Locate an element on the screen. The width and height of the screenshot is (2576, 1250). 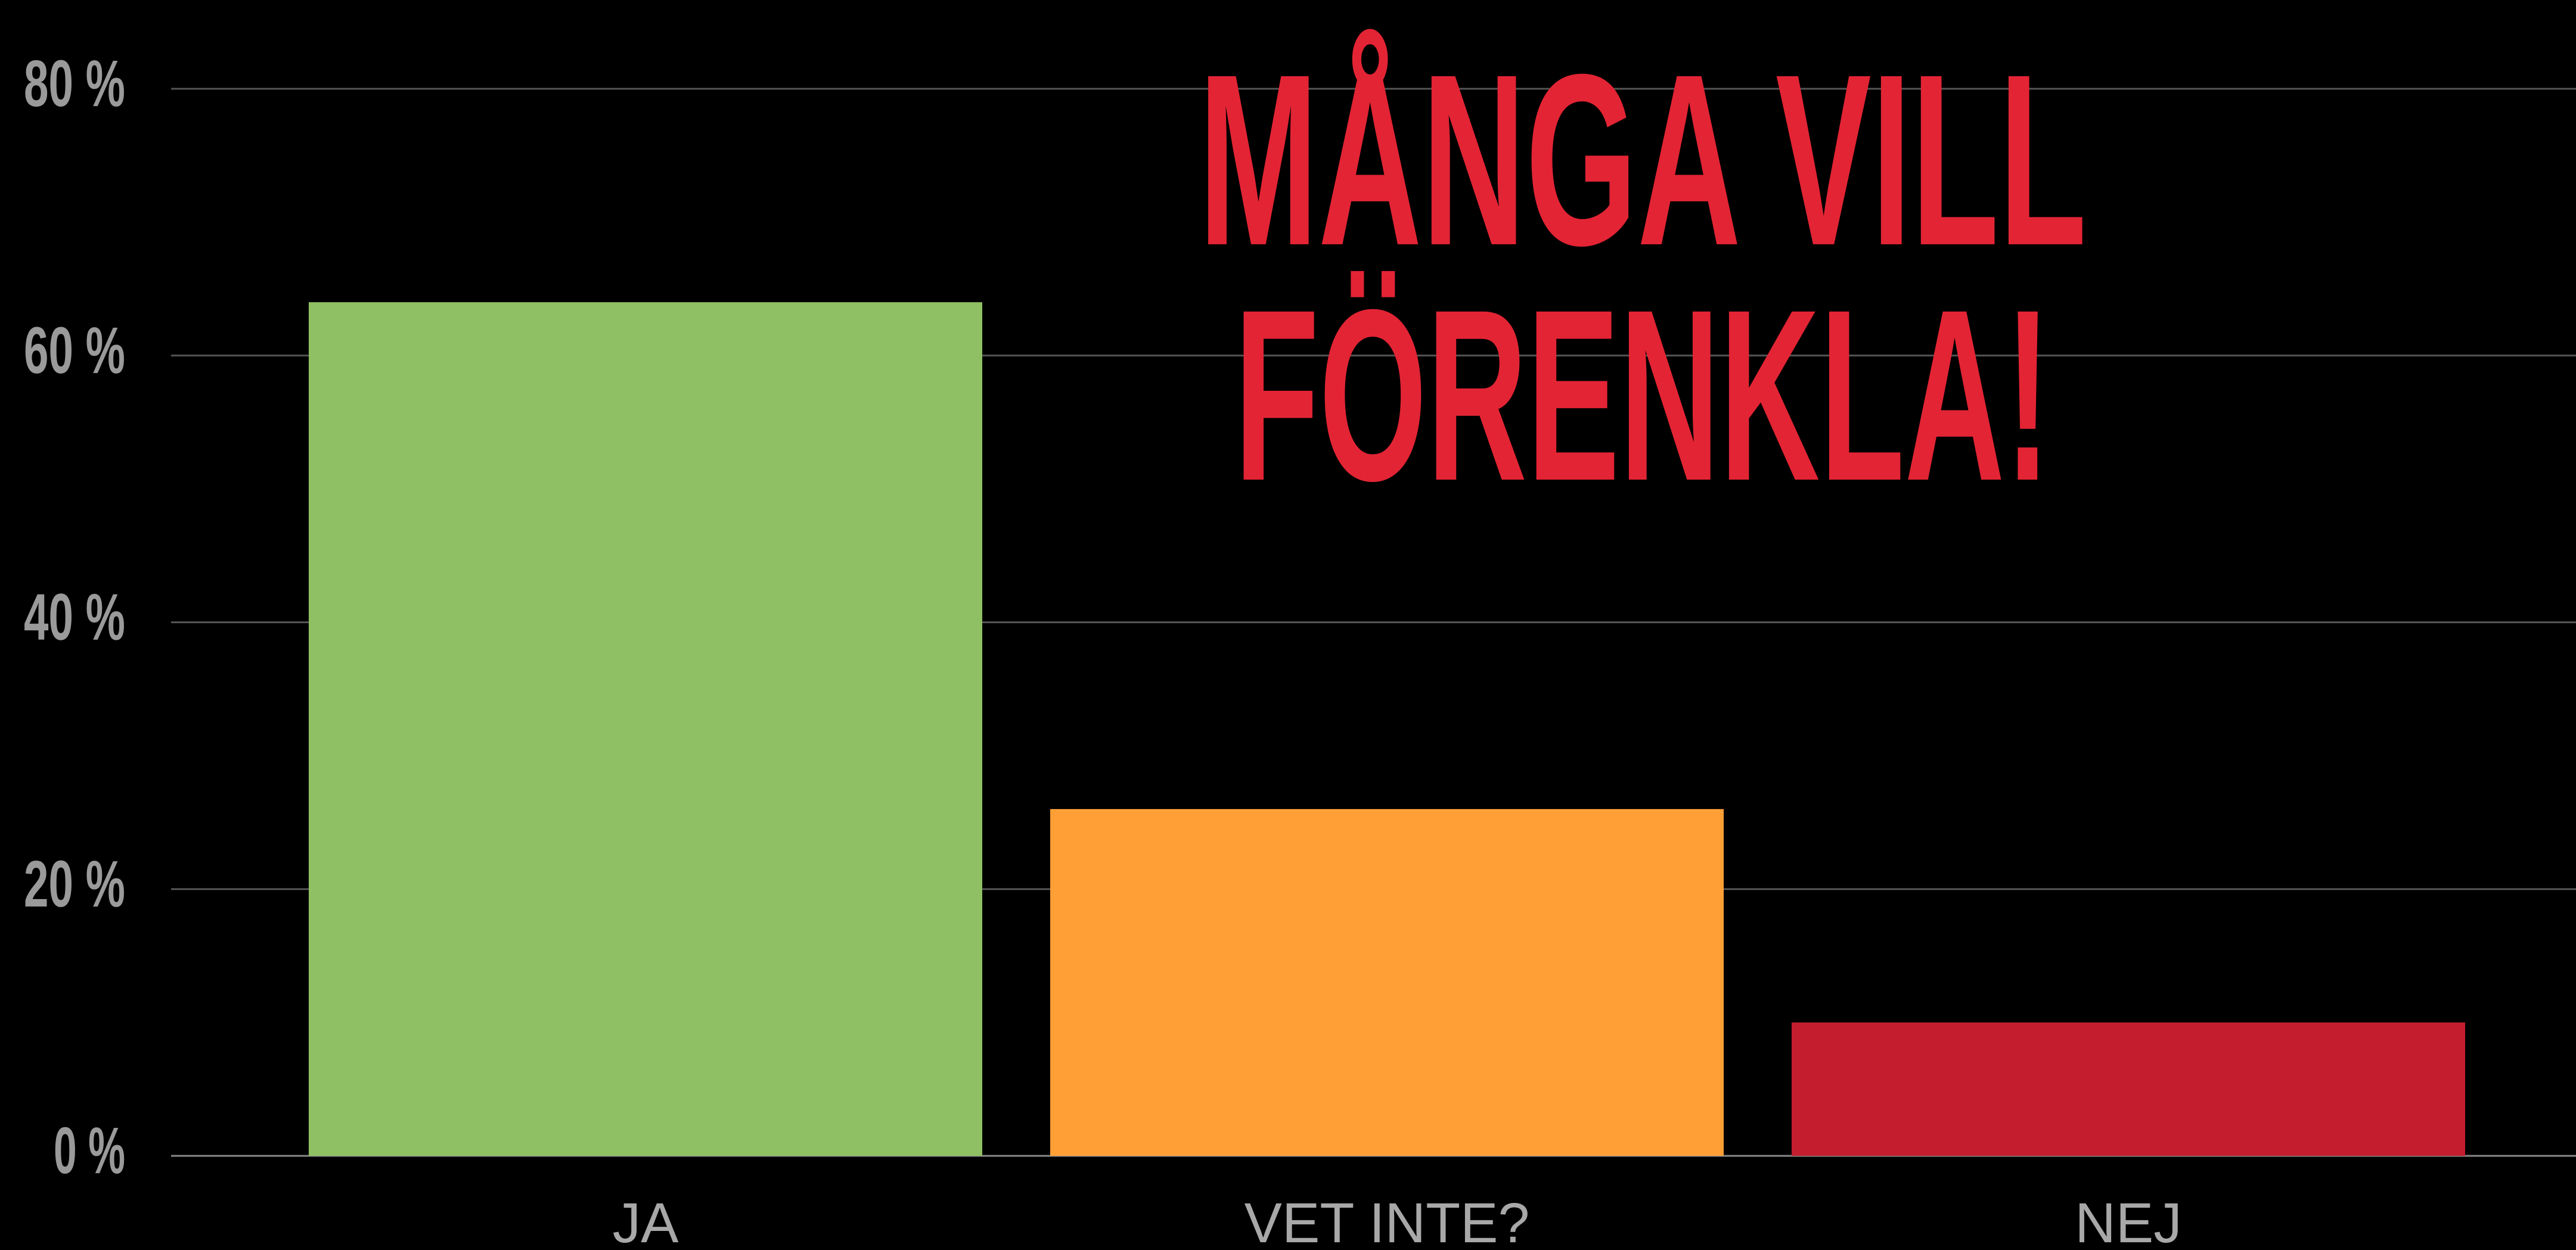
y-tick-label: 60 % is located at coordinates (74, 350).